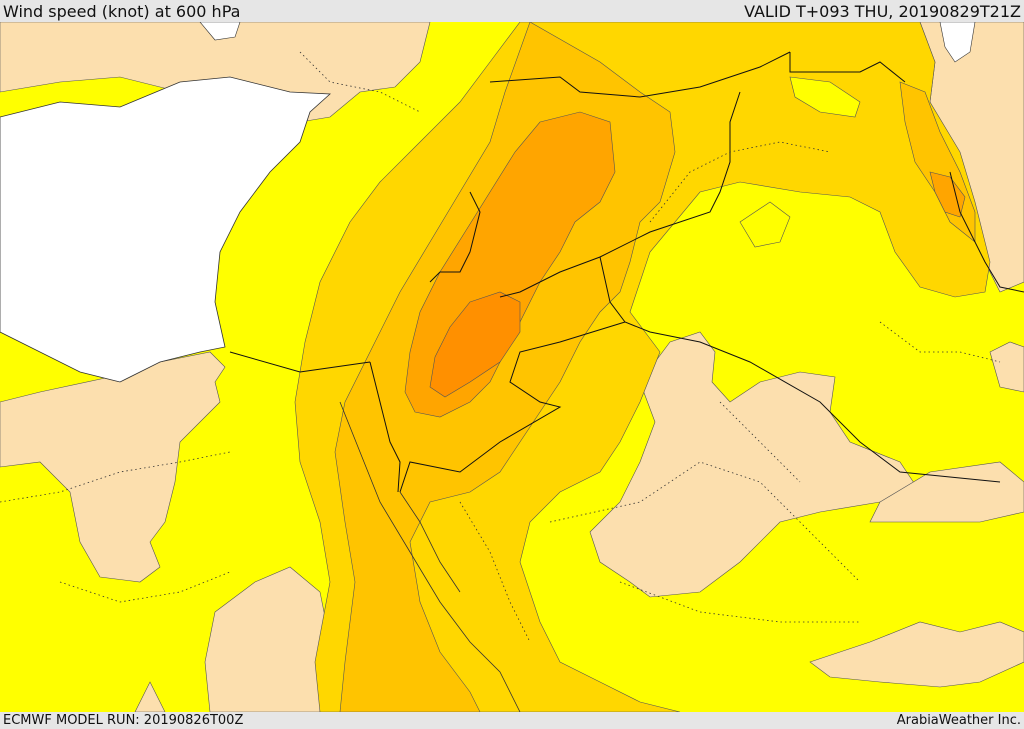 The image size is (1024, 729). Describe the element at coordinates (882, 11) in the screenshot. I see `valid-time: VALID T+093 THU, 20190829T21Z` at that location.